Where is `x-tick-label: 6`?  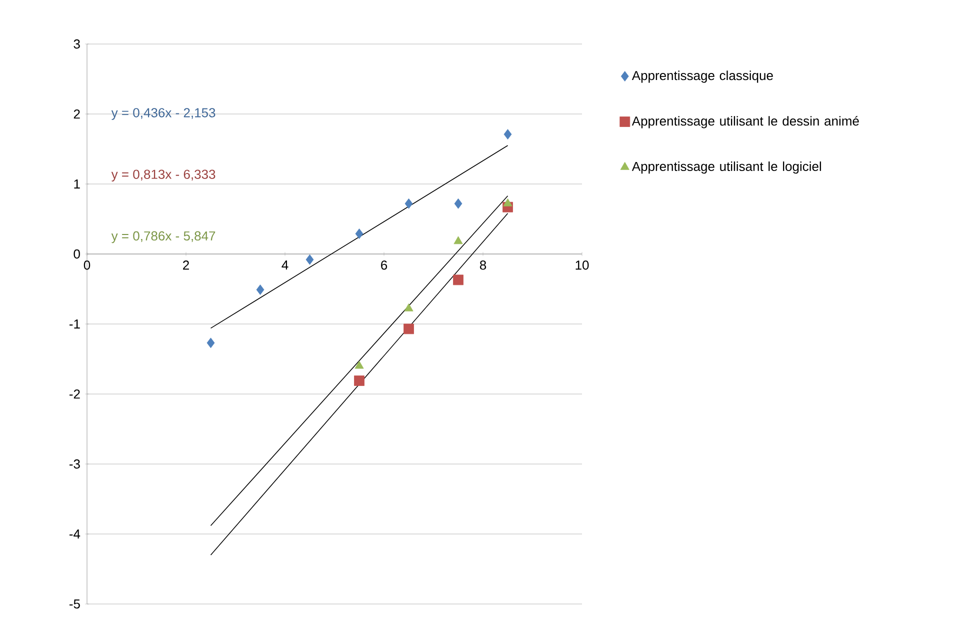 x-tick-label: 6 is located at coordinates (384, 265).